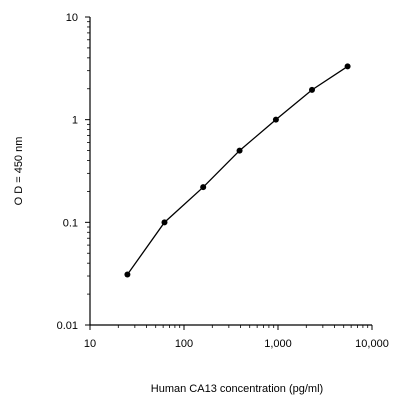 The height and width of the screenshot is (401, 410). Describe the element at coordinates (75, 121) in the screenshot. I see `y-tick-label: 1` at that location.